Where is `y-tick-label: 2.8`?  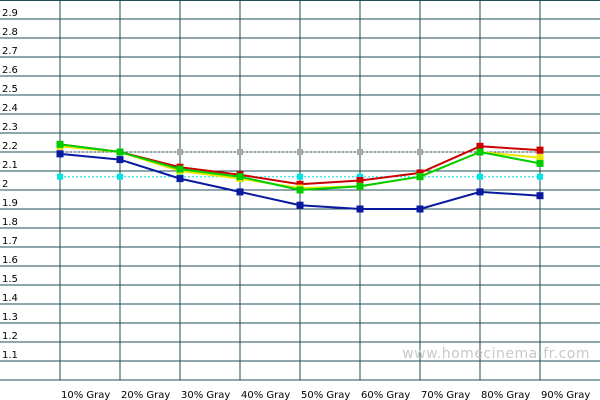
y-tick-label: 2.8 is located at coordinates (10, 32).